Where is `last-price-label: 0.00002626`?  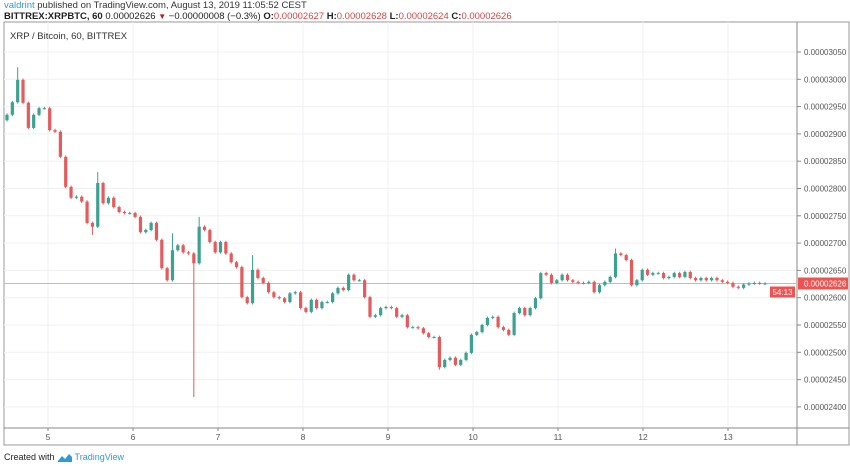 last-price-label: 0.00002626 is located at coordinates (825, 284).